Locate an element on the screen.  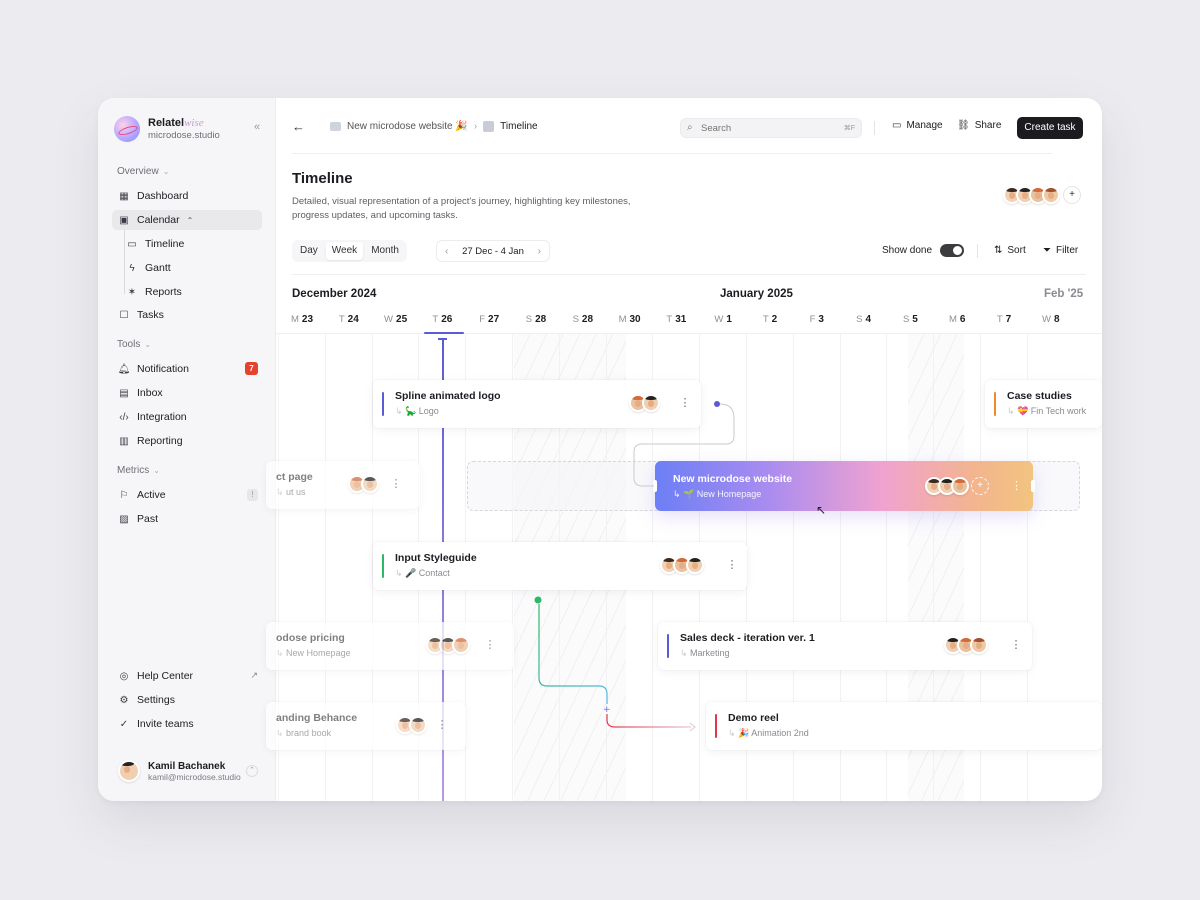
grid-column-line is located at coordinates (980, 567).